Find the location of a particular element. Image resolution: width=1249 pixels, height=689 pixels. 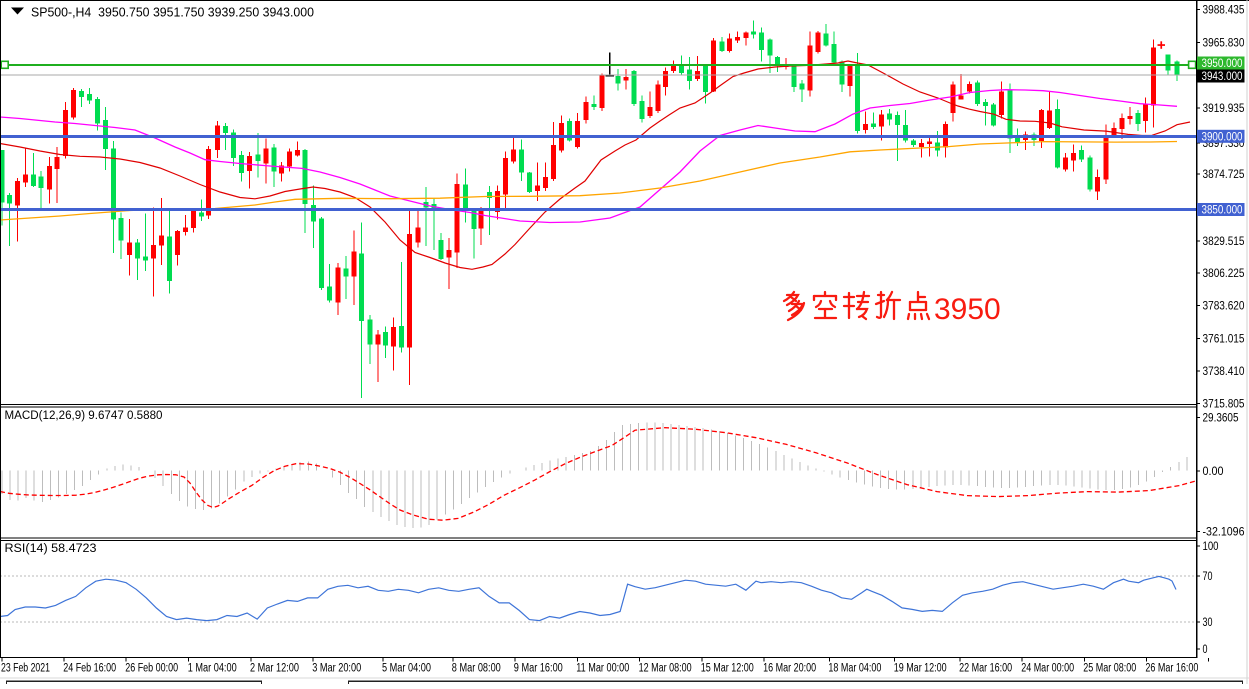

svg-text: 26 Feb 00:00 is located at coordinates (151, 669).